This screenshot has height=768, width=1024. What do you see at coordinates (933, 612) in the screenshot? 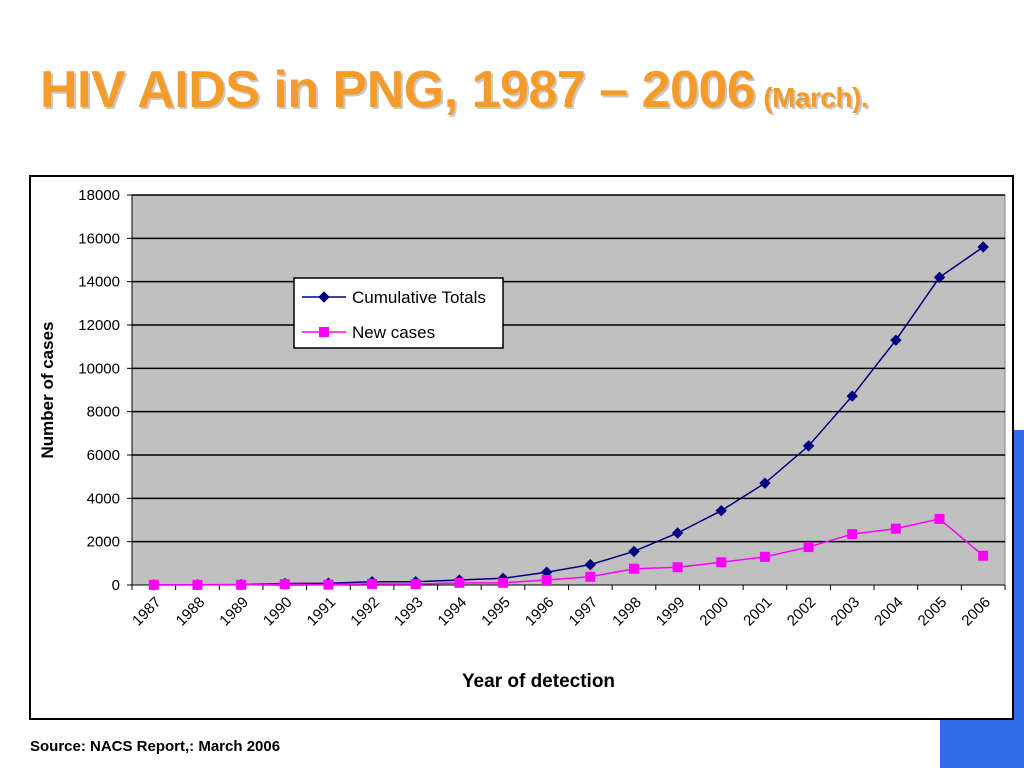
I see `x-tick-label: 2005` at bounding box center [933, 612].